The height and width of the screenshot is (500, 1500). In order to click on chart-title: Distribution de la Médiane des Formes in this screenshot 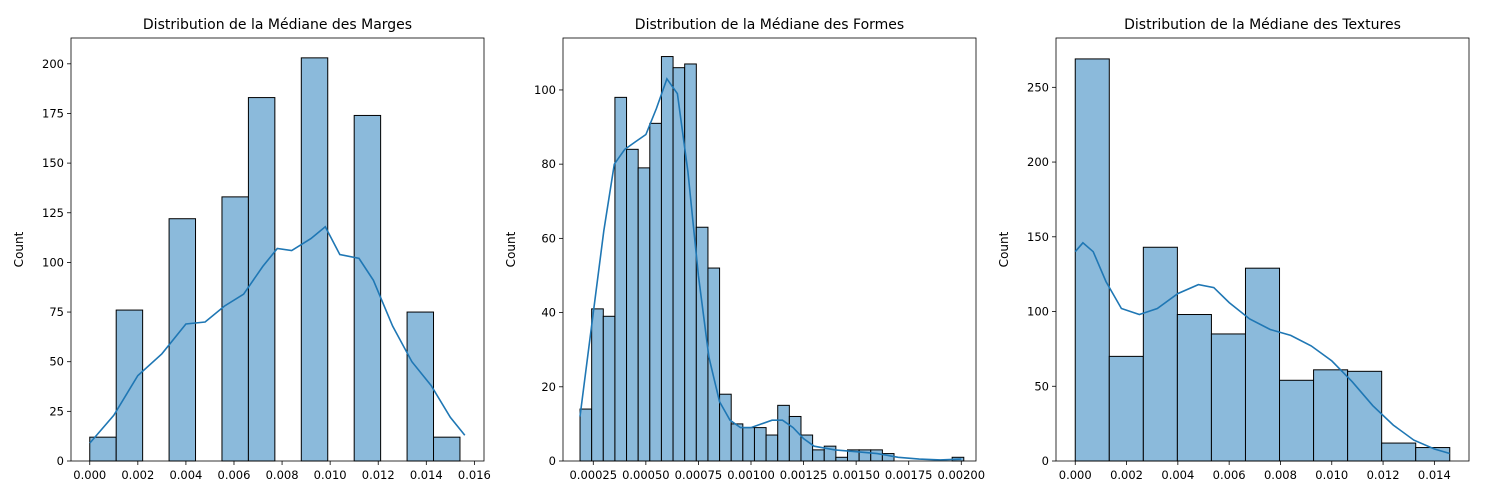, I will do `click(769, 25)`.